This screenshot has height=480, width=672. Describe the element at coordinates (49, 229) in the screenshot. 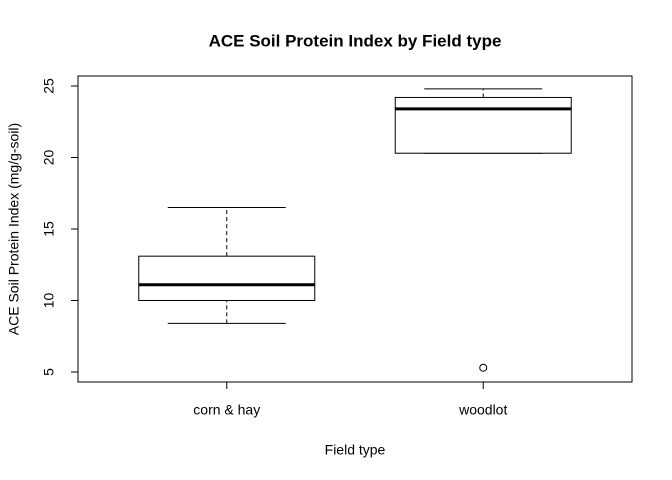

I see `y-tick-label: 15` at that location.